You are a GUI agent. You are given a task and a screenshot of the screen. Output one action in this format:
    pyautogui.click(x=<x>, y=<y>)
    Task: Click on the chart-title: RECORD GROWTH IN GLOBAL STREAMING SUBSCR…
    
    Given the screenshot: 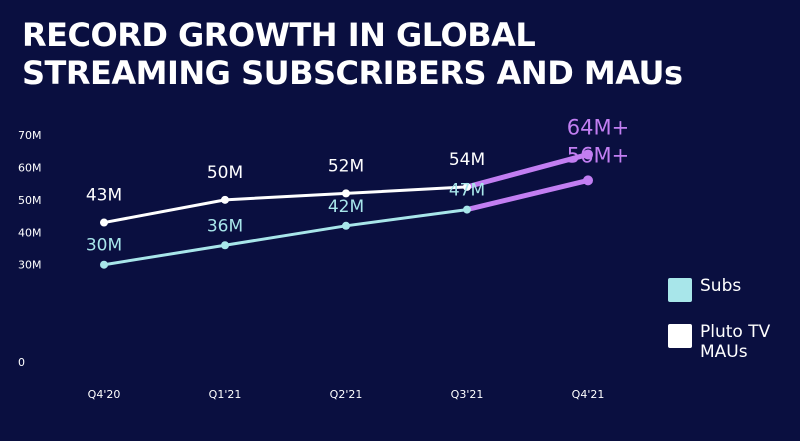 What is the action you would take?
    pyautogui.click(x=352, y=54)
    